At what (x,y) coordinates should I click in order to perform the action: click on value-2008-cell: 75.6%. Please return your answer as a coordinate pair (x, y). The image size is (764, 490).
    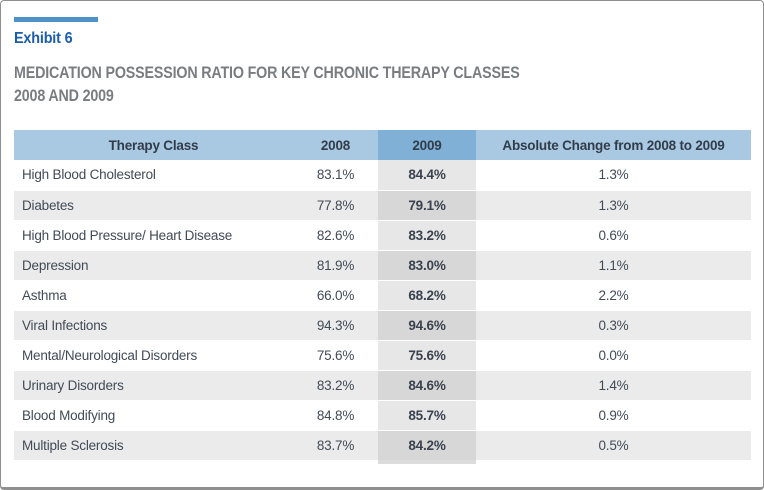
    Looking at the image, I should click on (335, 355).